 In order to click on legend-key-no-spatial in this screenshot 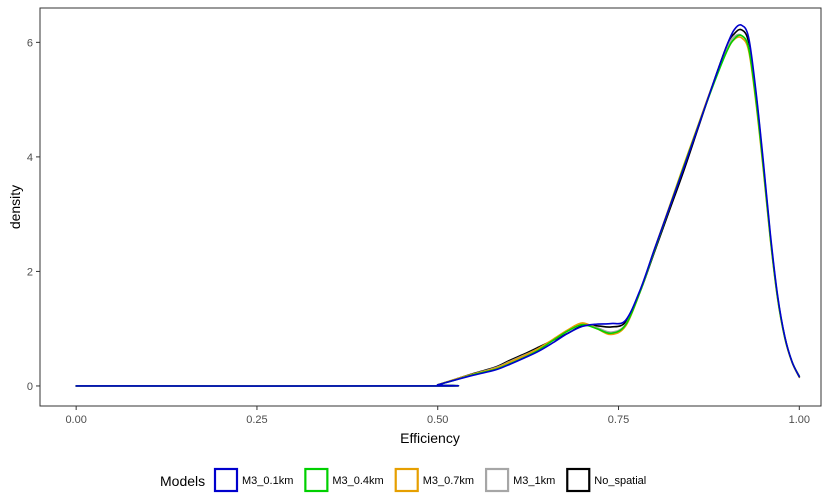, I will do `click(578, 480)`.